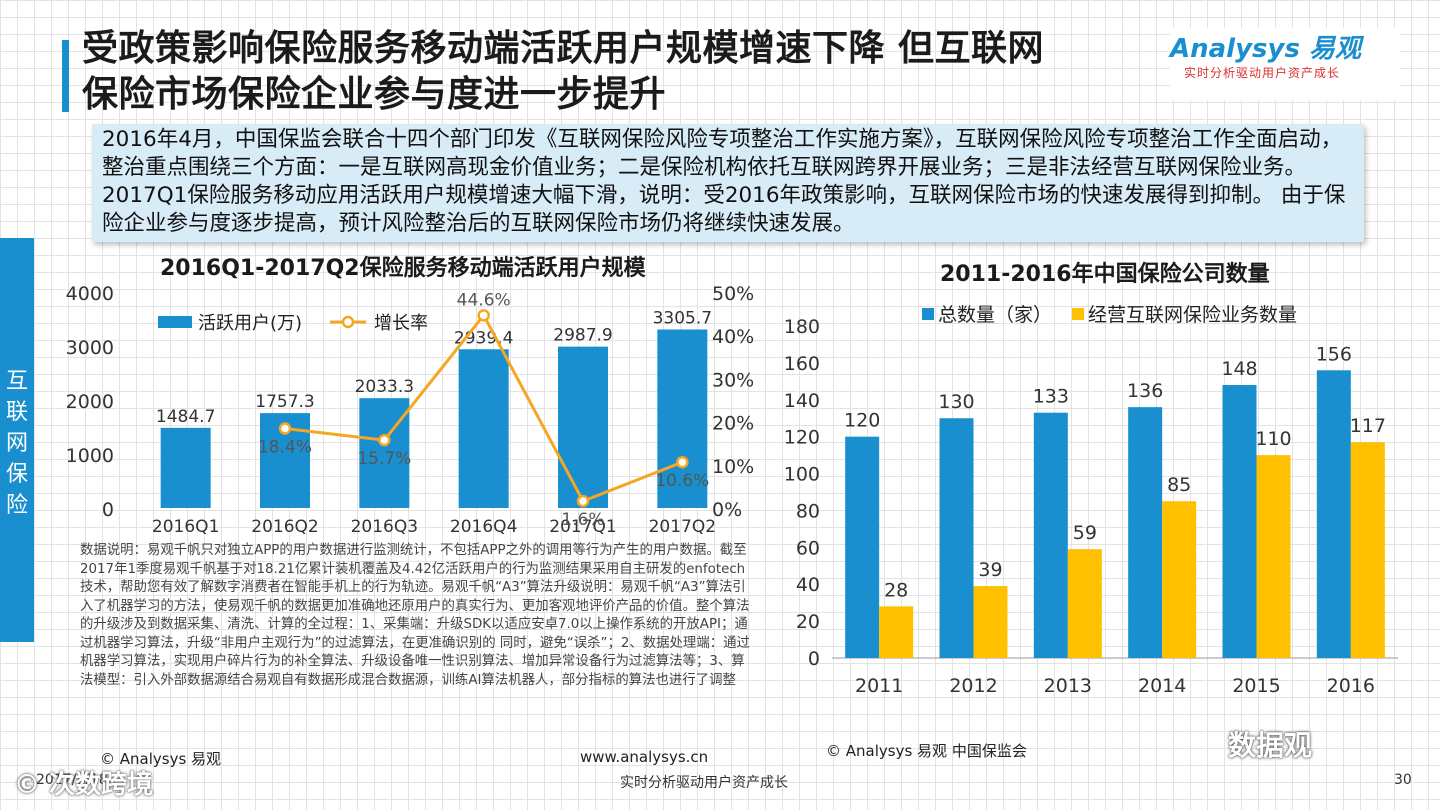 The height and width of the screenshot is (810, 1440). I want to click on x-category-label: 2011, so click(879, 686).